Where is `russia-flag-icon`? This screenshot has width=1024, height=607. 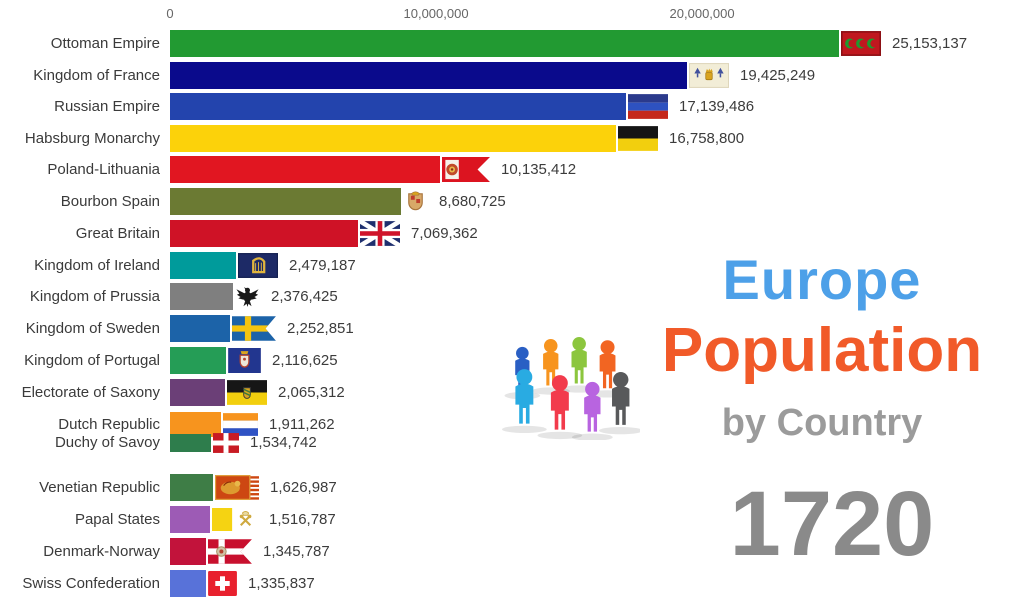 russia-flag-icon is located at coordinates (648, 106).